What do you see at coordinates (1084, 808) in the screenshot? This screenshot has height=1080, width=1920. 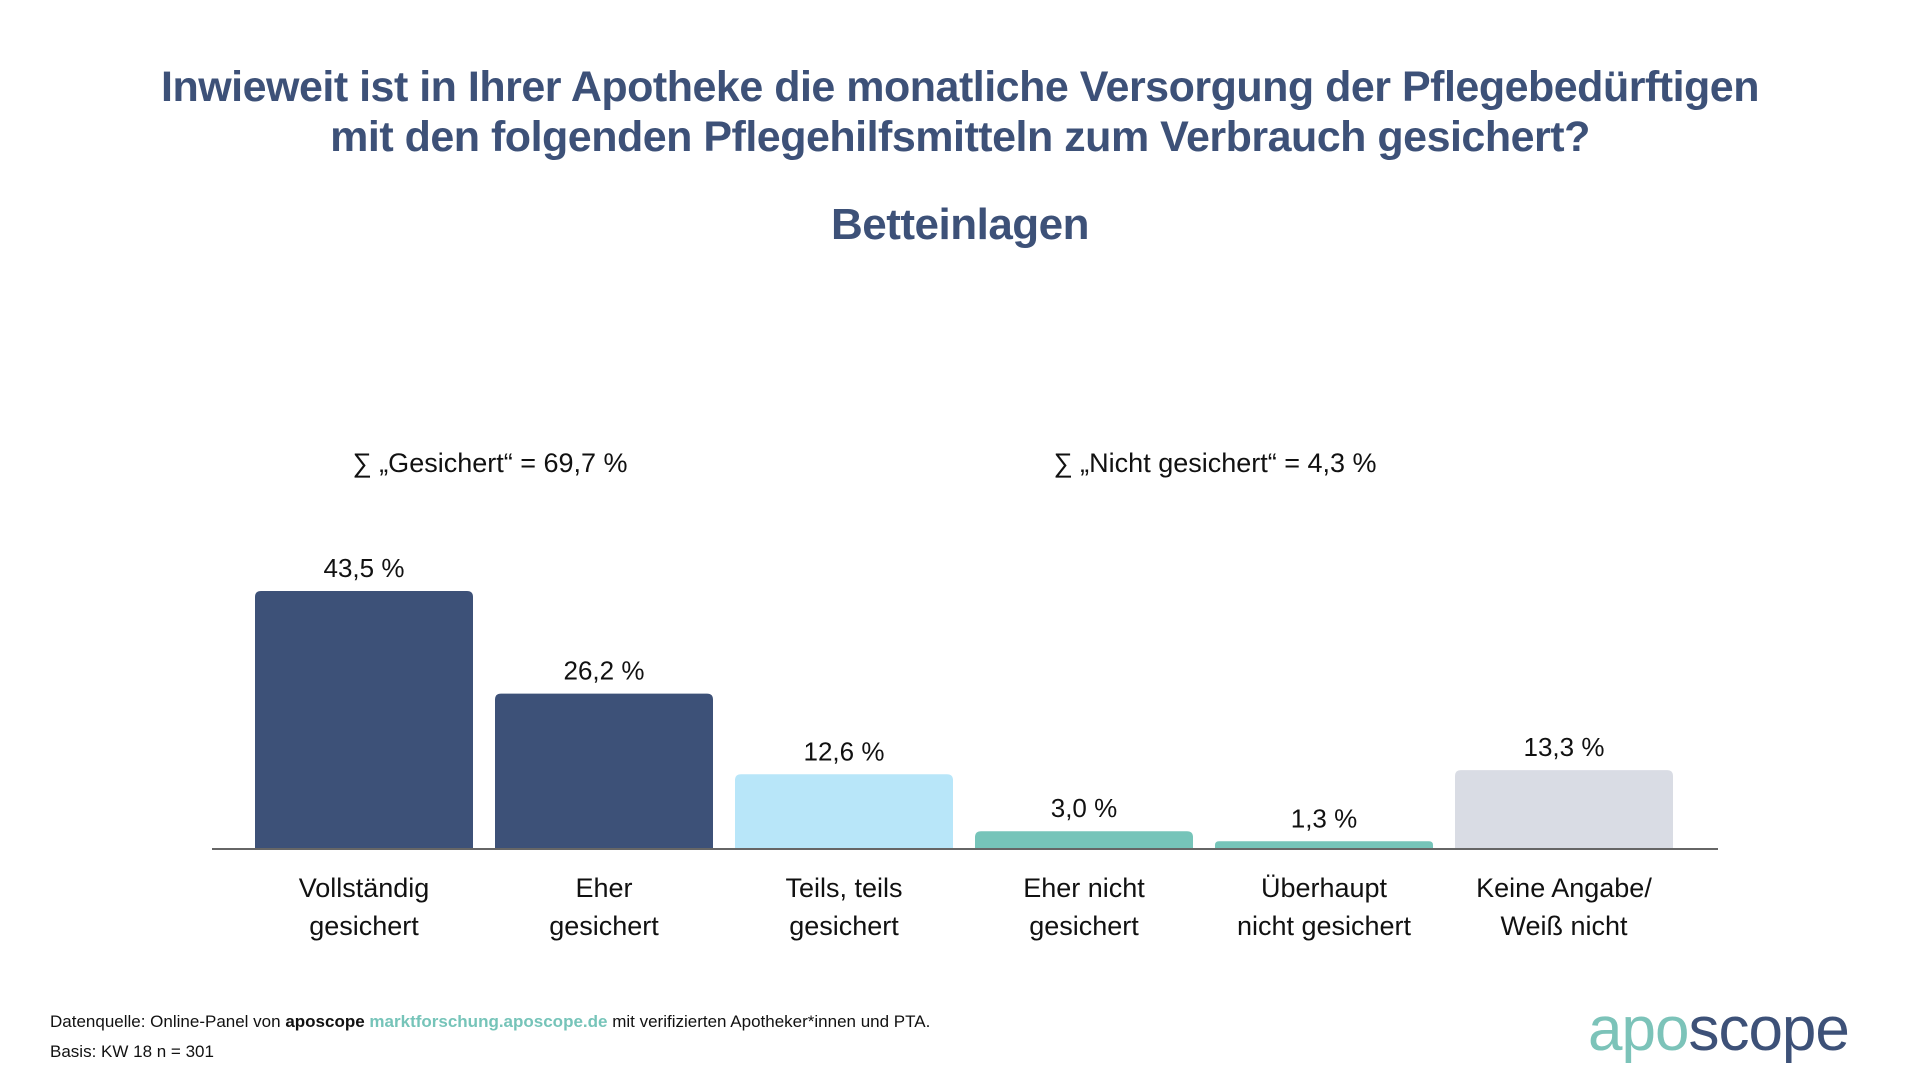 I see `data-label: 3,0 %` at bounding box center [1084, 808].